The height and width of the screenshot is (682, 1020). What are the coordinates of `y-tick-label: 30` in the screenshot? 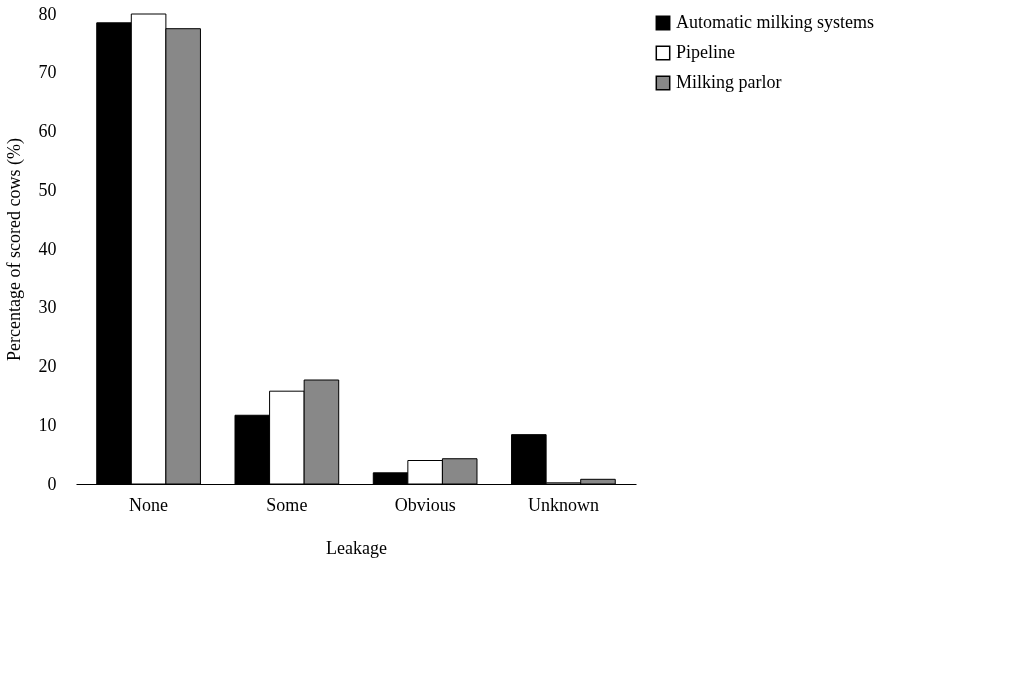 It's located at (47, 307).